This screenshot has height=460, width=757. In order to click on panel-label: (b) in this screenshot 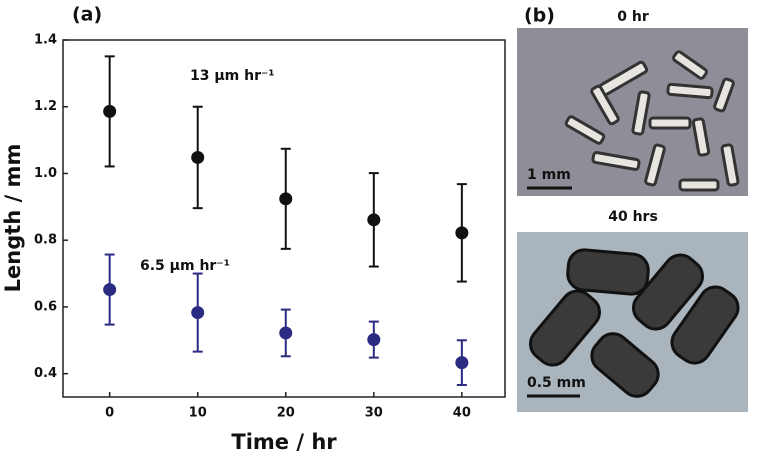, I will do `click(539, 16)`.